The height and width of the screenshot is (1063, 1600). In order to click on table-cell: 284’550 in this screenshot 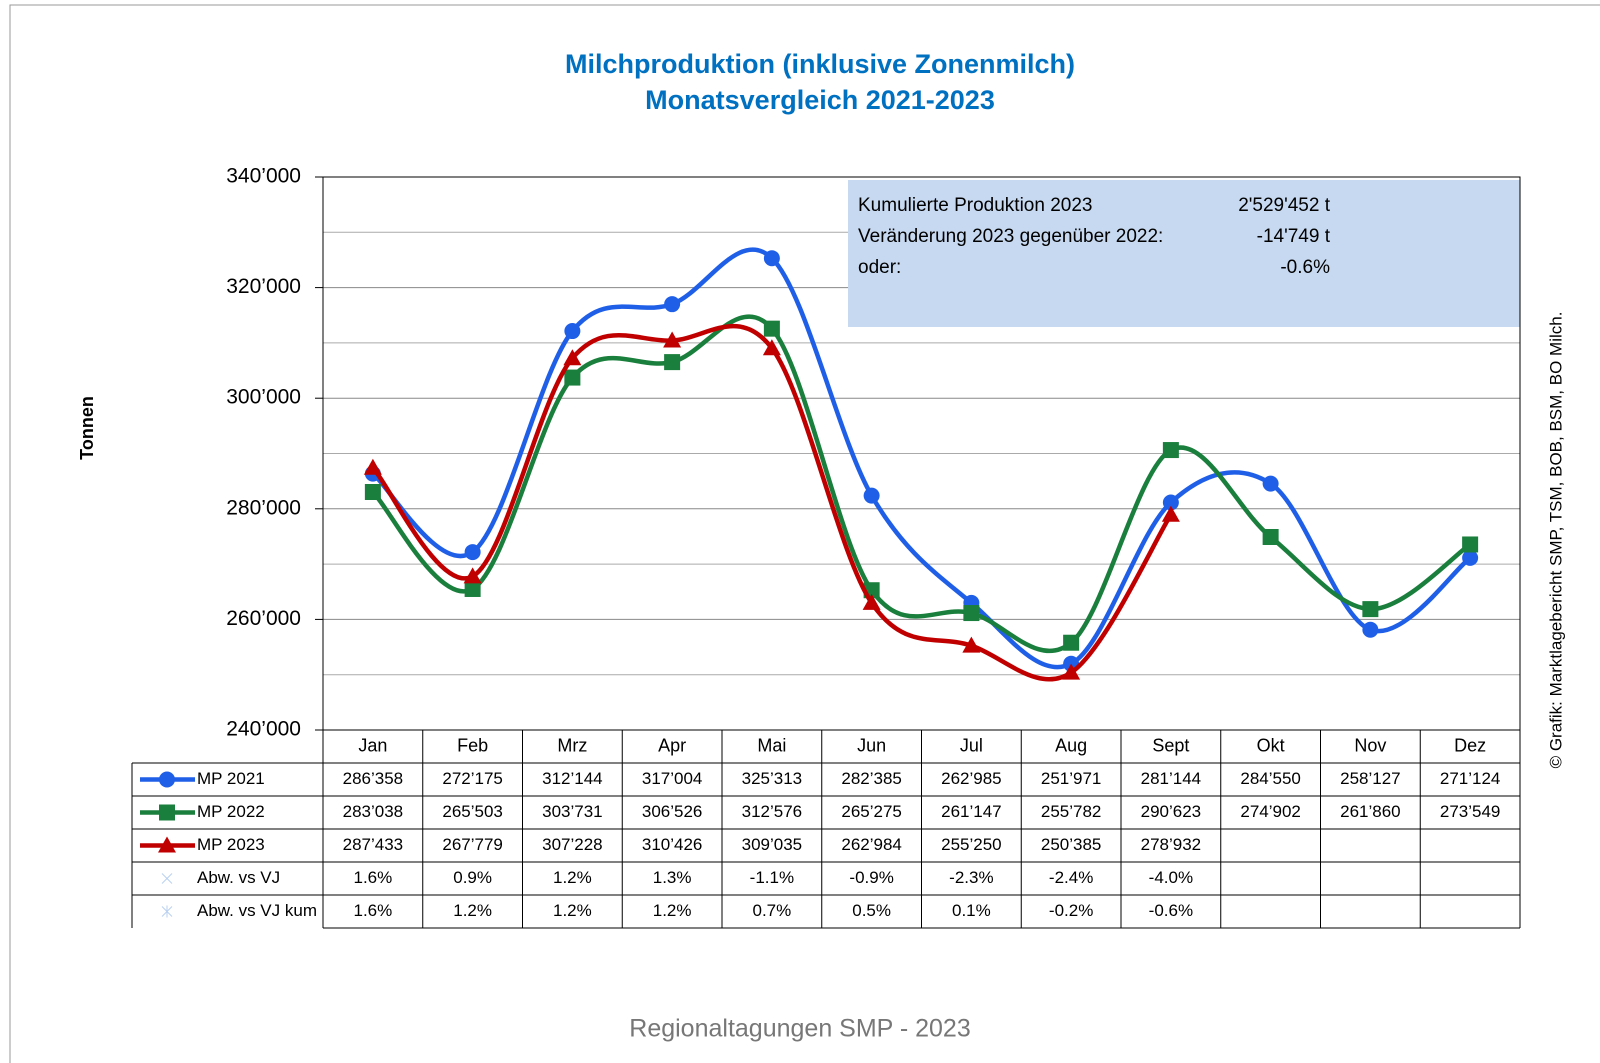, I will do `click(1270, 778)`.